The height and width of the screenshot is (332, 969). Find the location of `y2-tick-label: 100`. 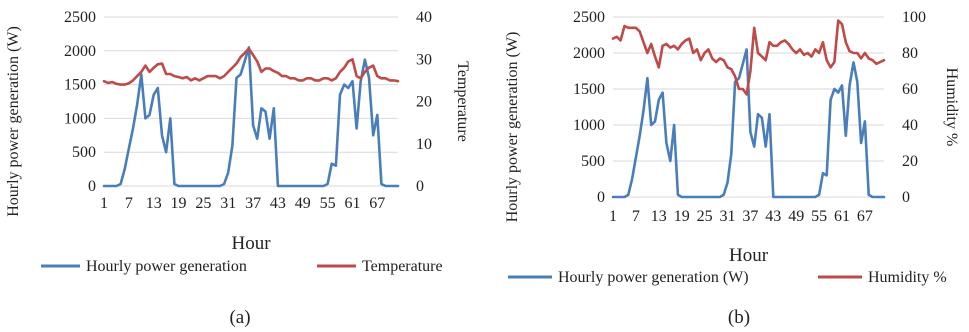

y2-tick-label: 100 is located at coordinates (914, 17).